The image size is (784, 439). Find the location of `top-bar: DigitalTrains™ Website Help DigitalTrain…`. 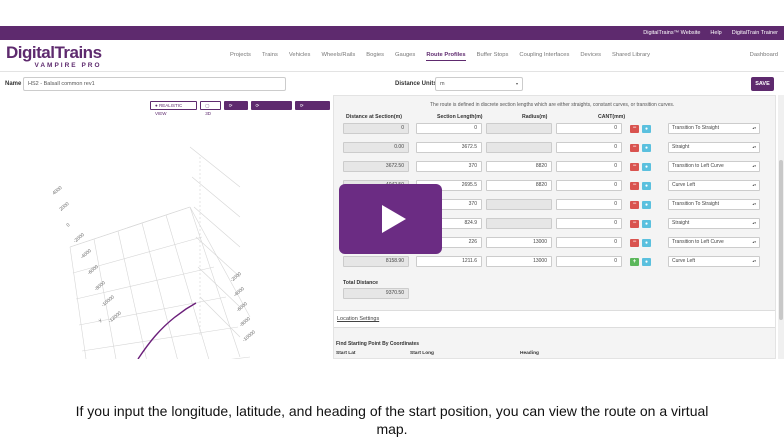

top-bar: DigitalTrains™ Website Help DigitalTrain… is located at coordinates (392, 33).